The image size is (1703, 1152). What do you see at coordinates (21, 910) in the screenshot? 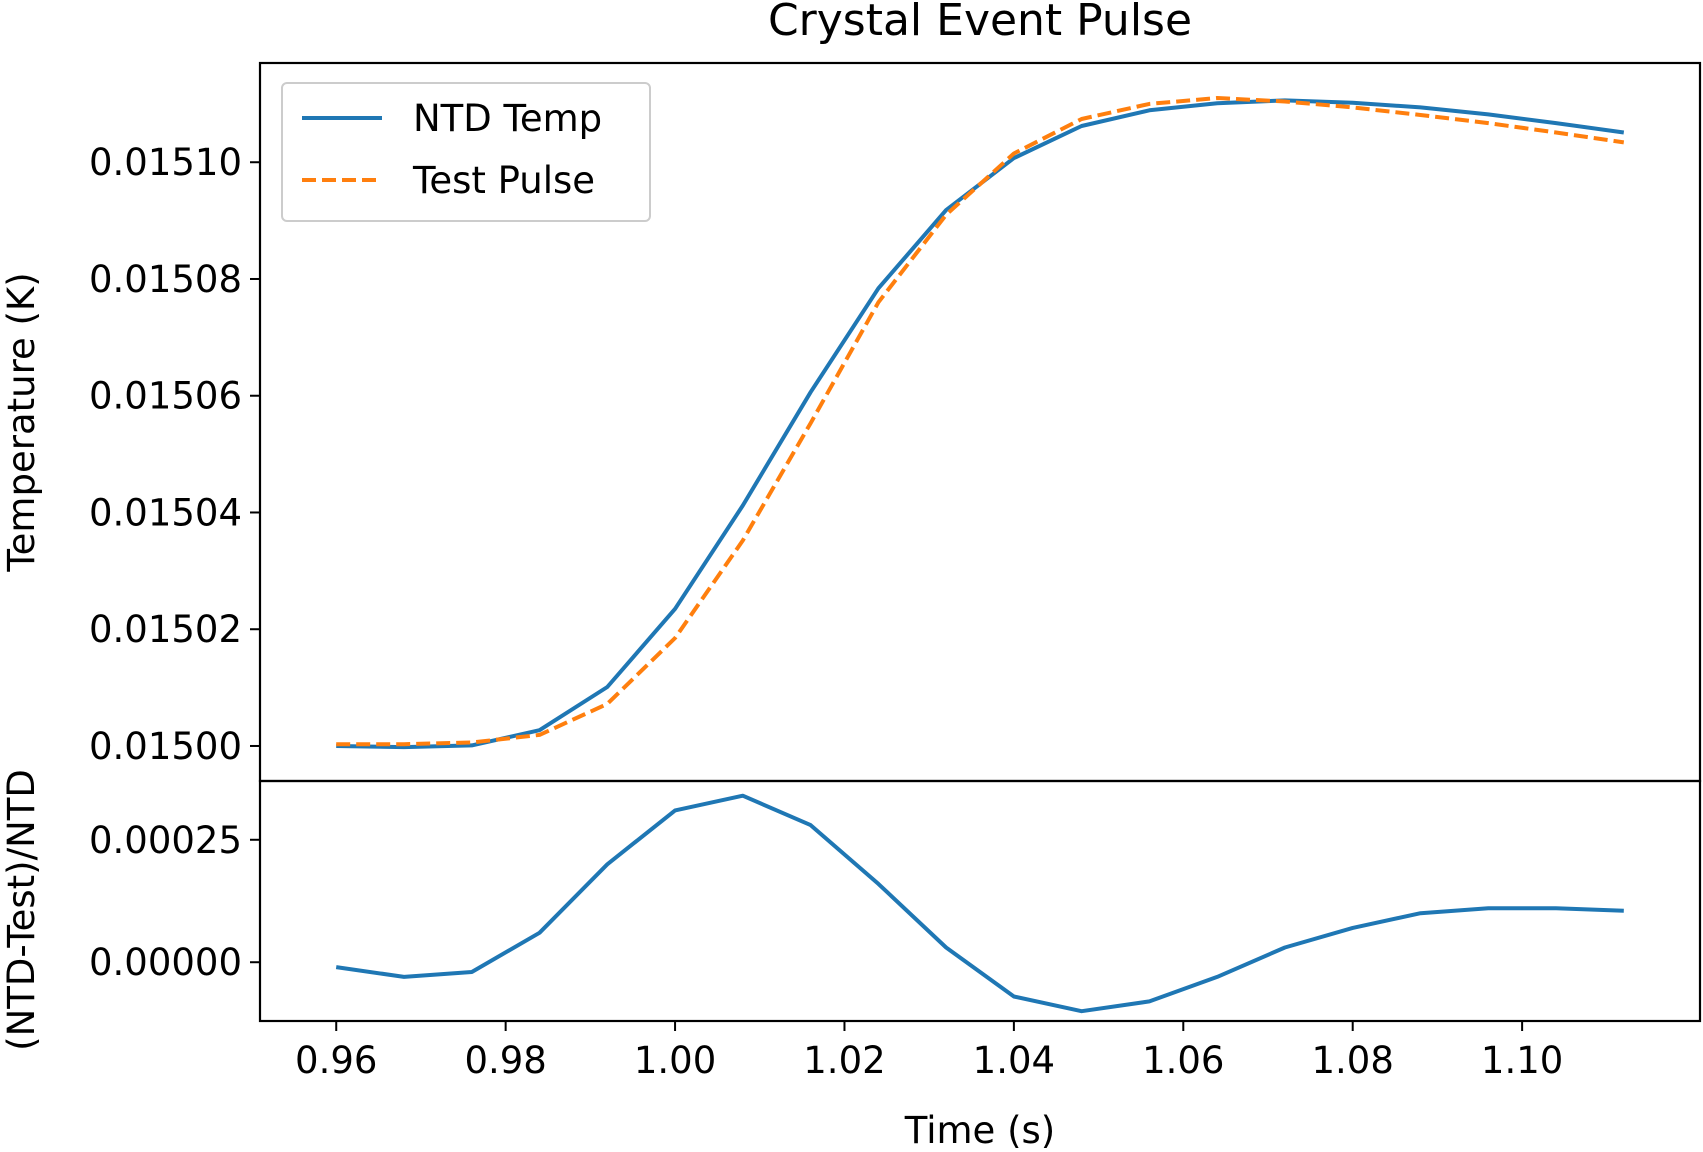
I see `residual-y-axis-label: (NTD-Test)/NTD` at bounding box center [21, 910].